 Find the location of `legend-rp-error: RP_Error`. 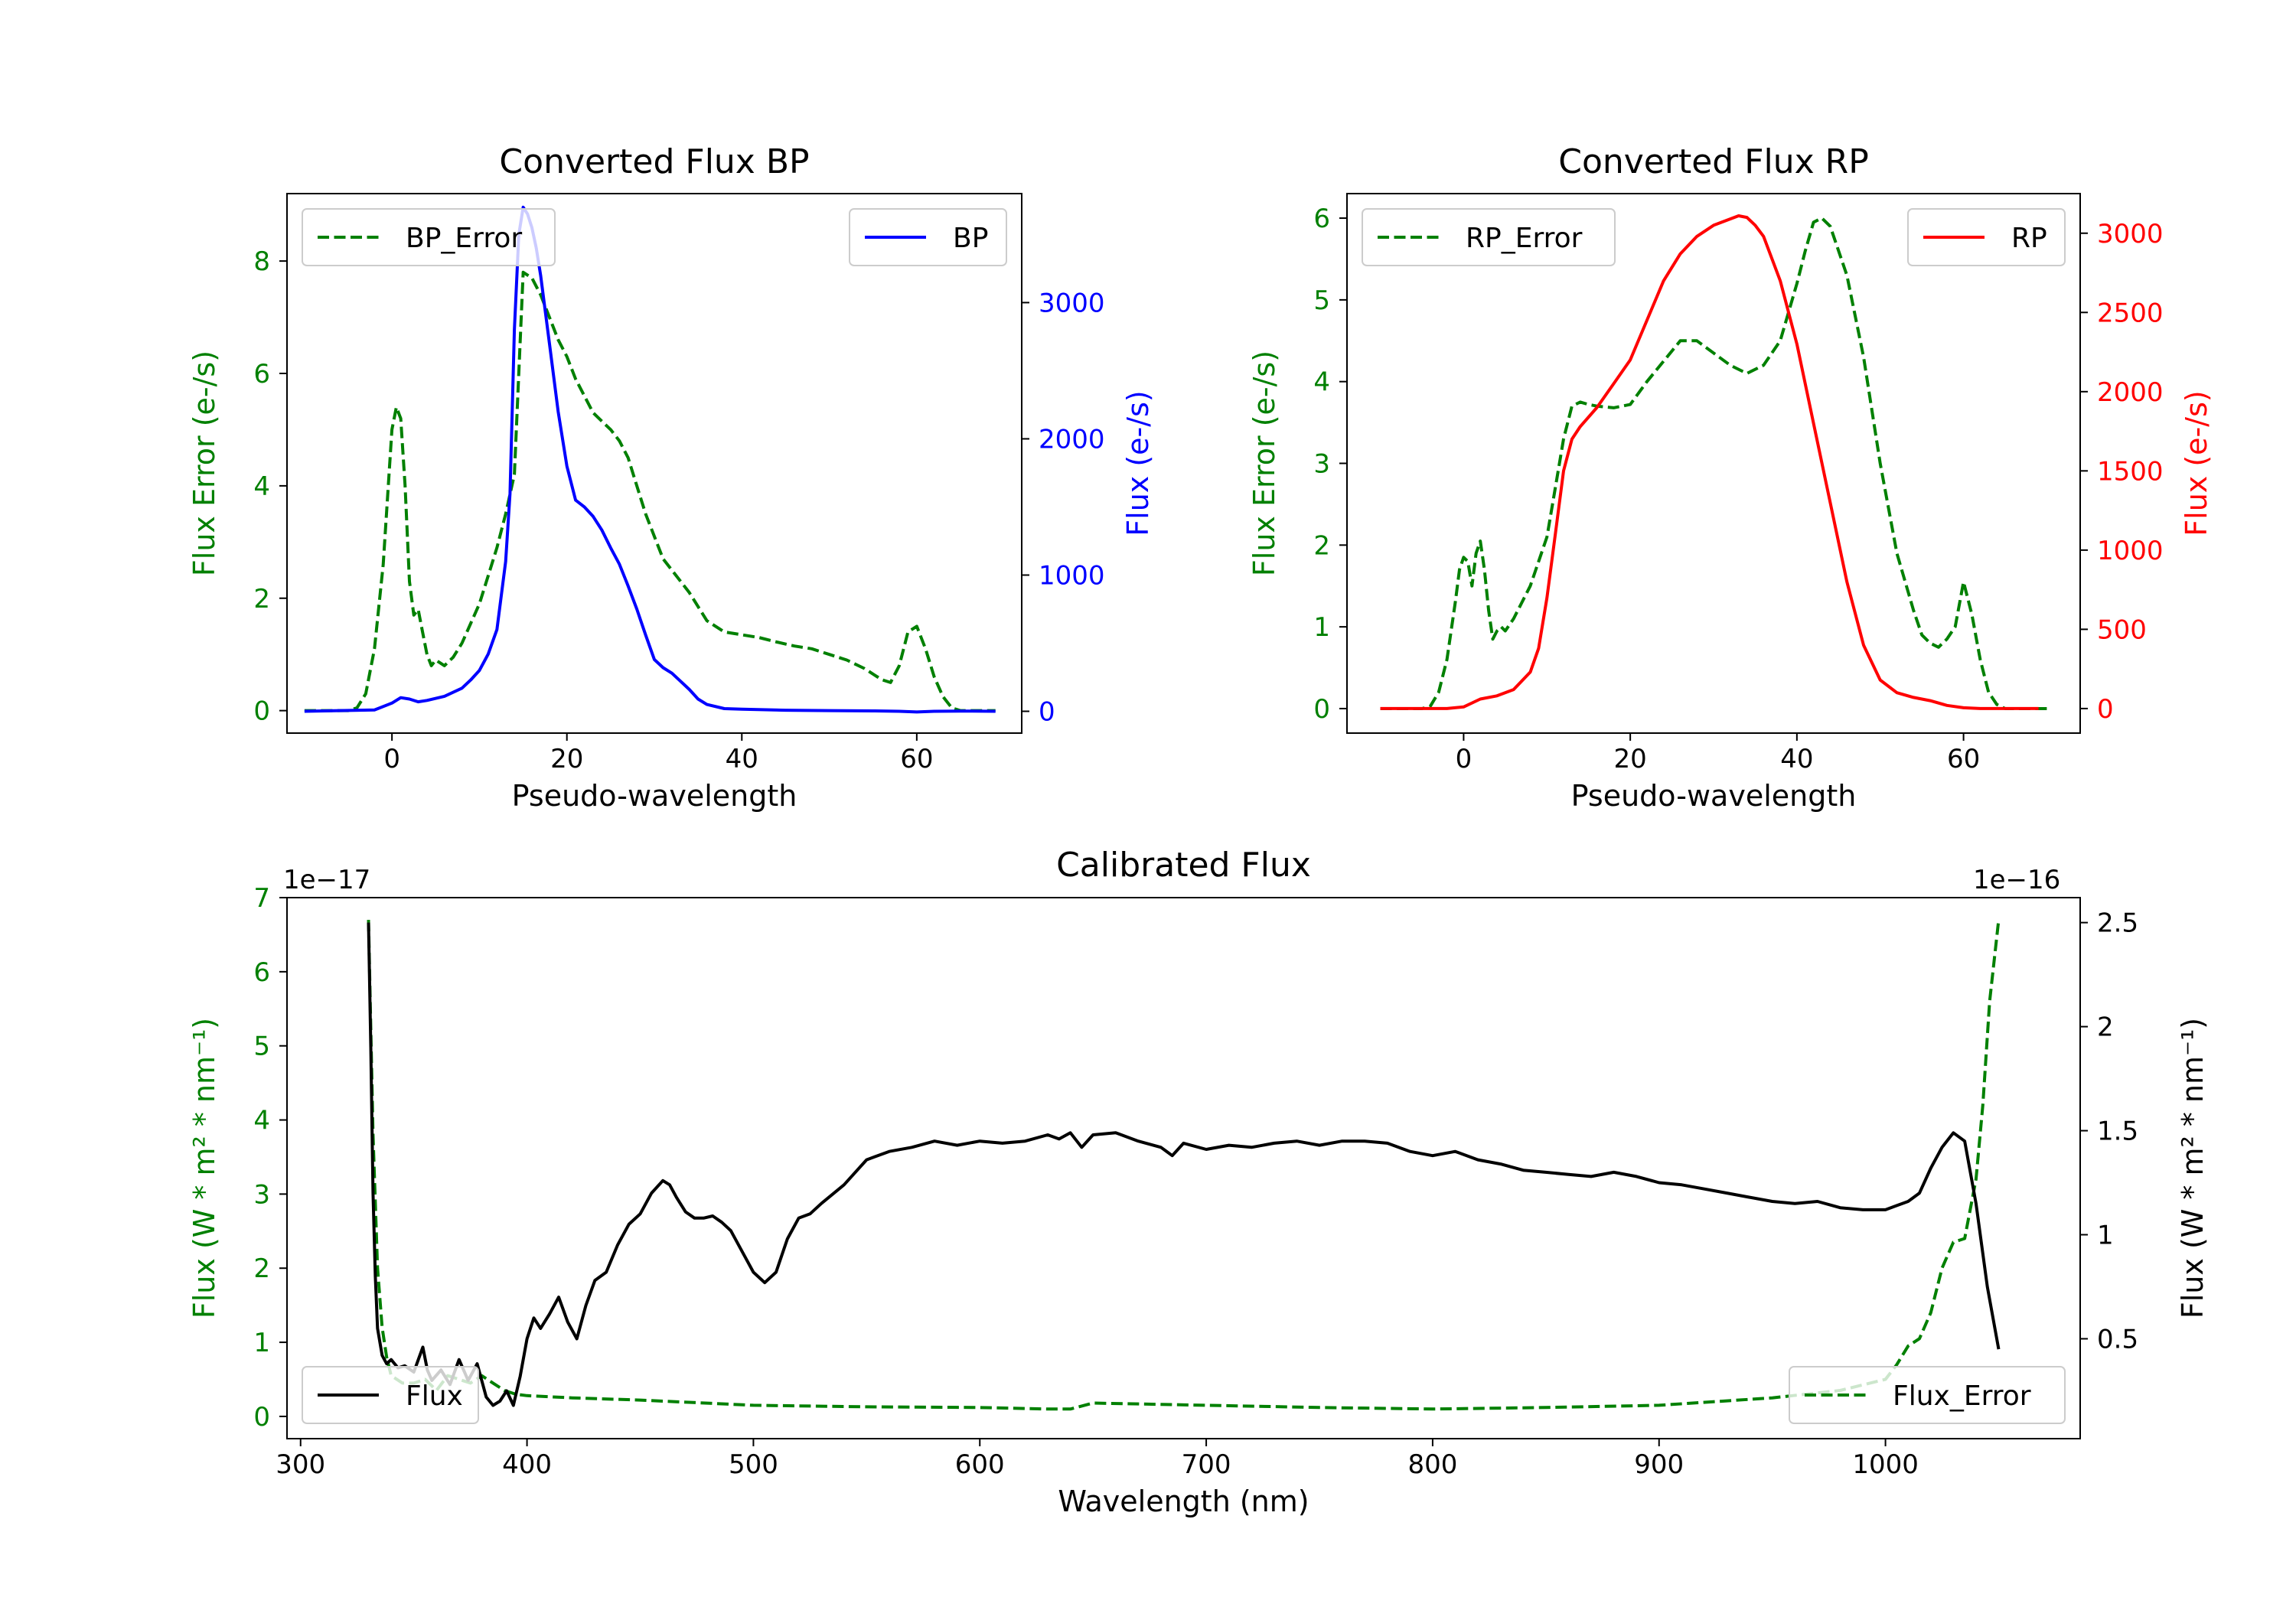

legend-rp-error: RP_Error is located at coordinates (1489, 237).